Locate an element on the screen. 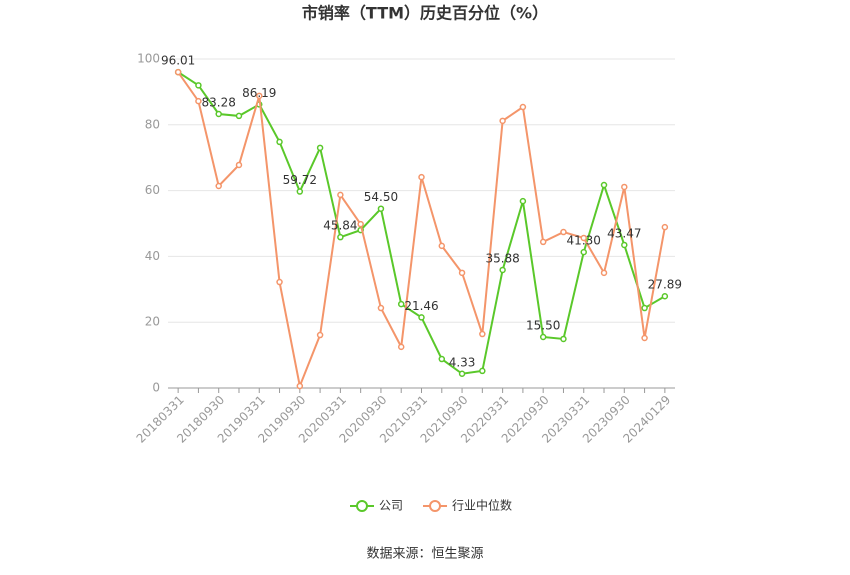  data-label: 41.30 is located at coordinates (584, 241).